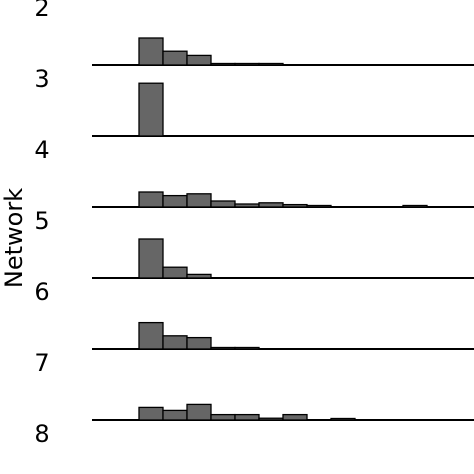 This screenshot has width=474, height=474. I want to click on y-axis-label: Network, so click(14, 238).